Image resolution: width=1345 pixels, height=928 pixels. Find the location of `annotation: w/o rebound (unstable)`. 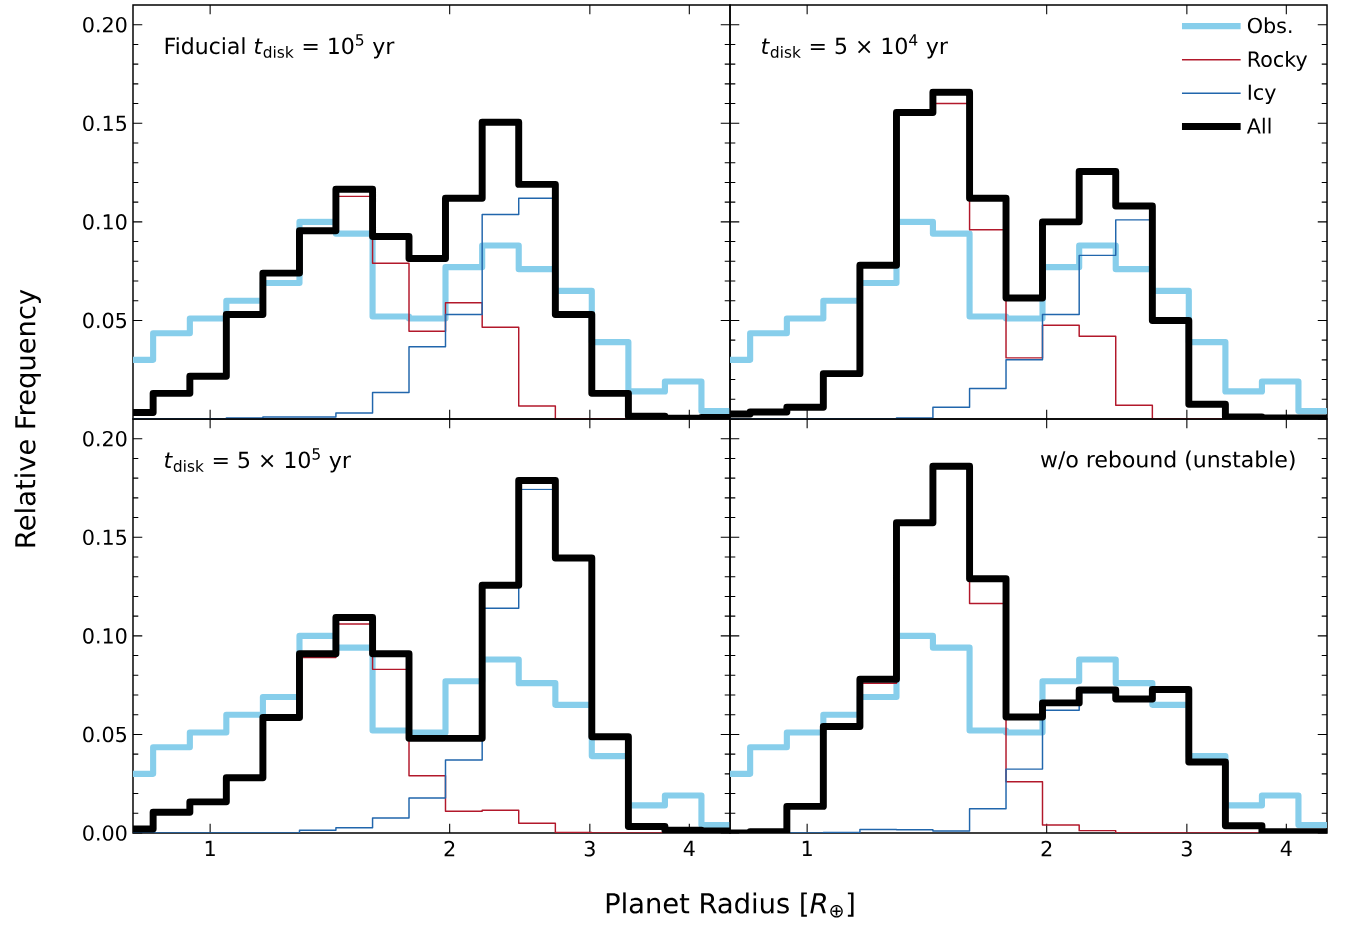

annotation: w/o rebound (unstable) is located at coordinates (1167, 460).